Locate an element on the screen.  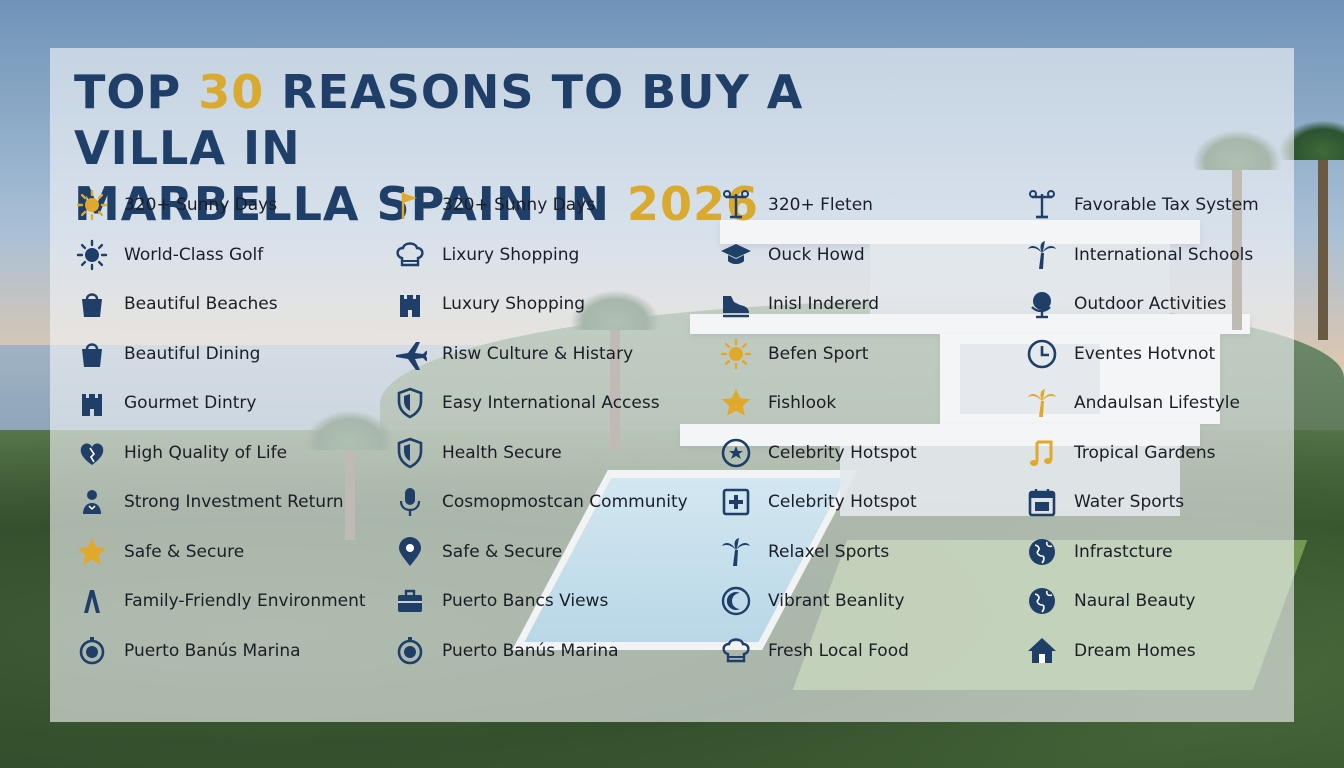
reason-item: Relaxel Sports is located at coordinates (866, 552).